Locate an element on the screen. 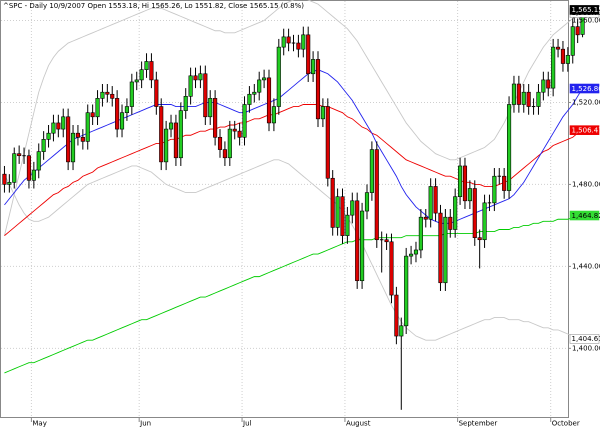 This screenshot has height=428, width=600. y-tick-label: 1,400.00 is located at coordinates (586, 348).